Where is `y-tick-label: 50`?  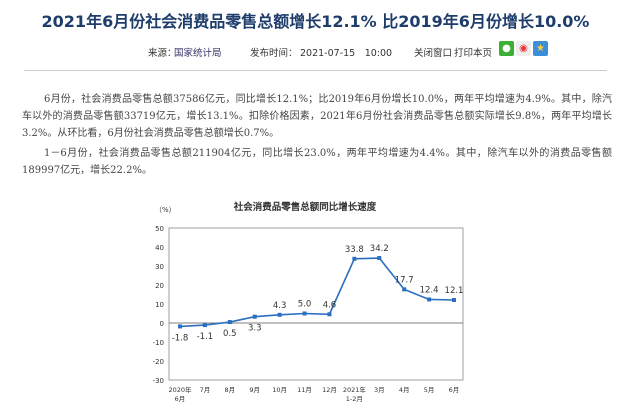 y-tick-label: 50 is located at coordinates (159, 229).